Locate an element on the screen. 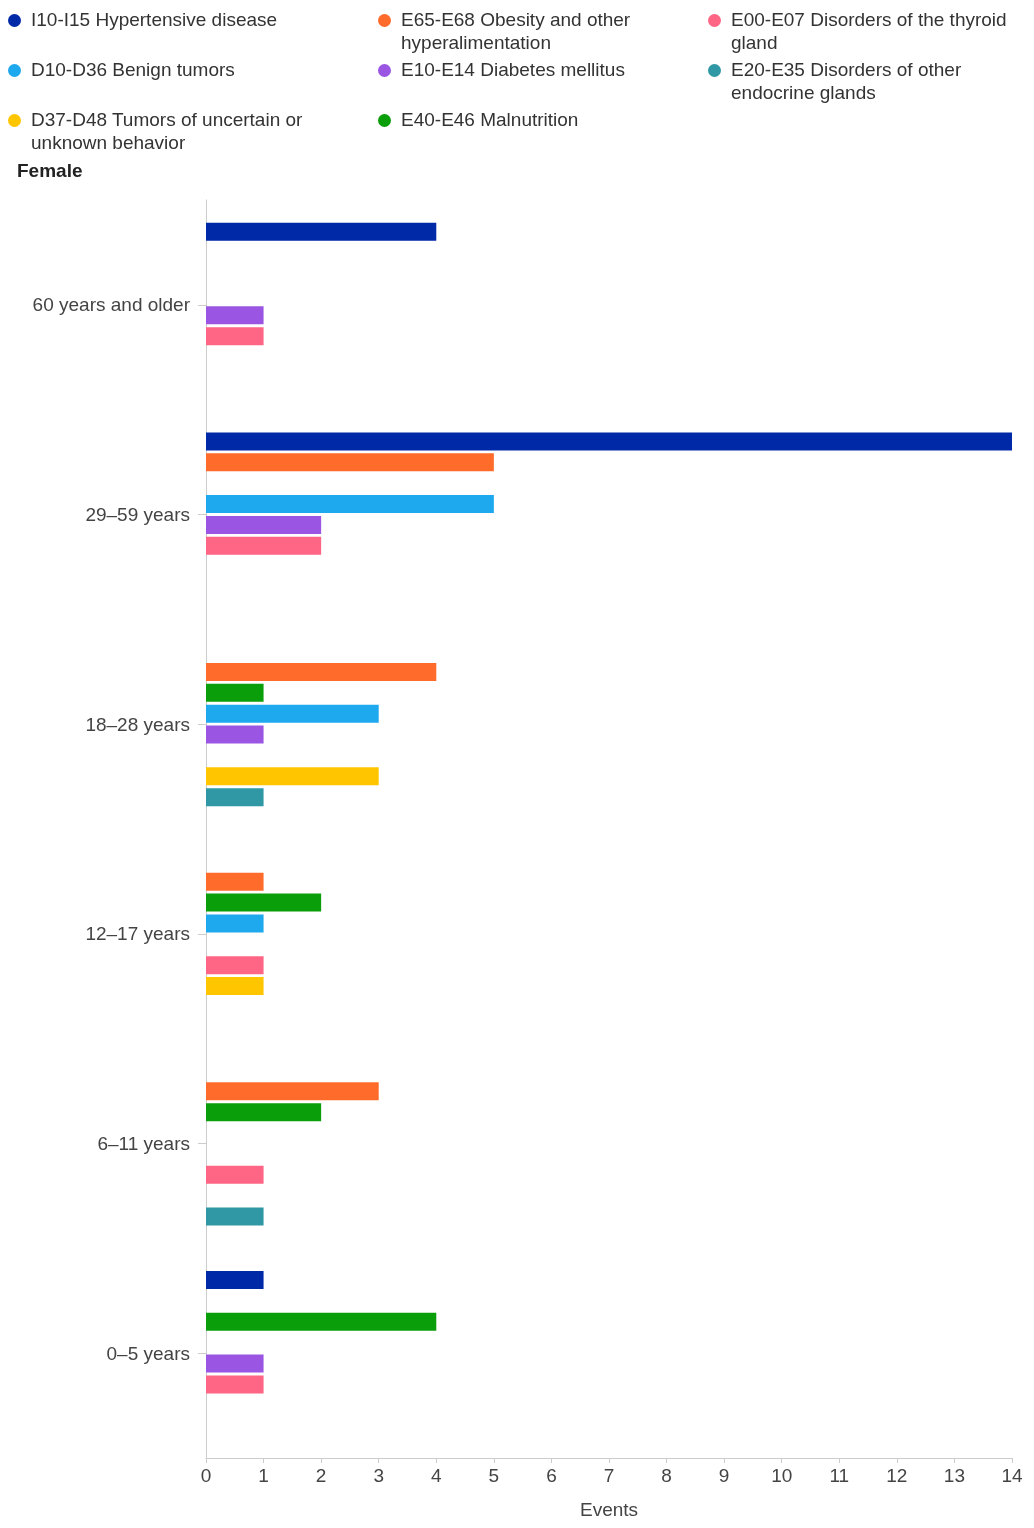 The width and height of the screenshot is (1034, 1528). legend-label: E20-E35 Disorders of other endocrine glands is located at coordinates (847, 81).